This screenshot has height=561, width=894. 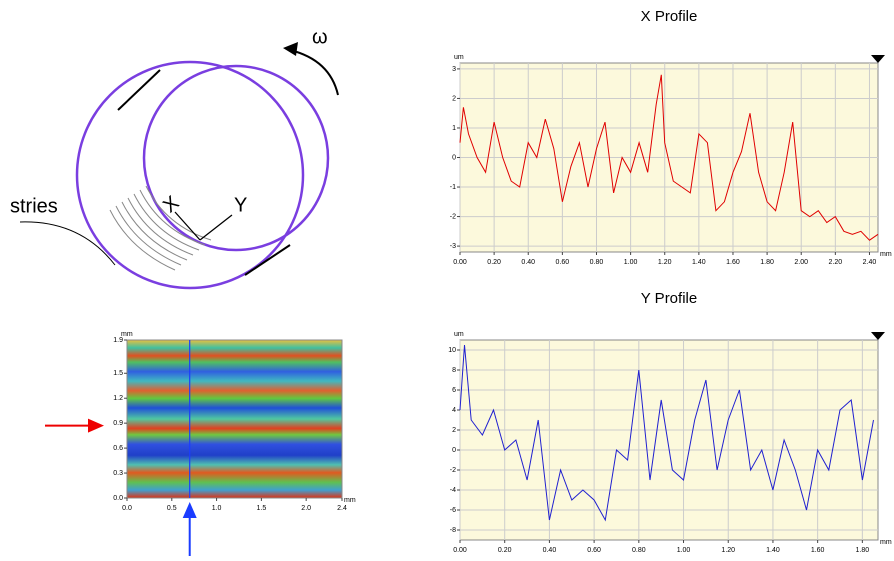 I want to click on x-tick-label: 2.00, so click(x=801, y=262).